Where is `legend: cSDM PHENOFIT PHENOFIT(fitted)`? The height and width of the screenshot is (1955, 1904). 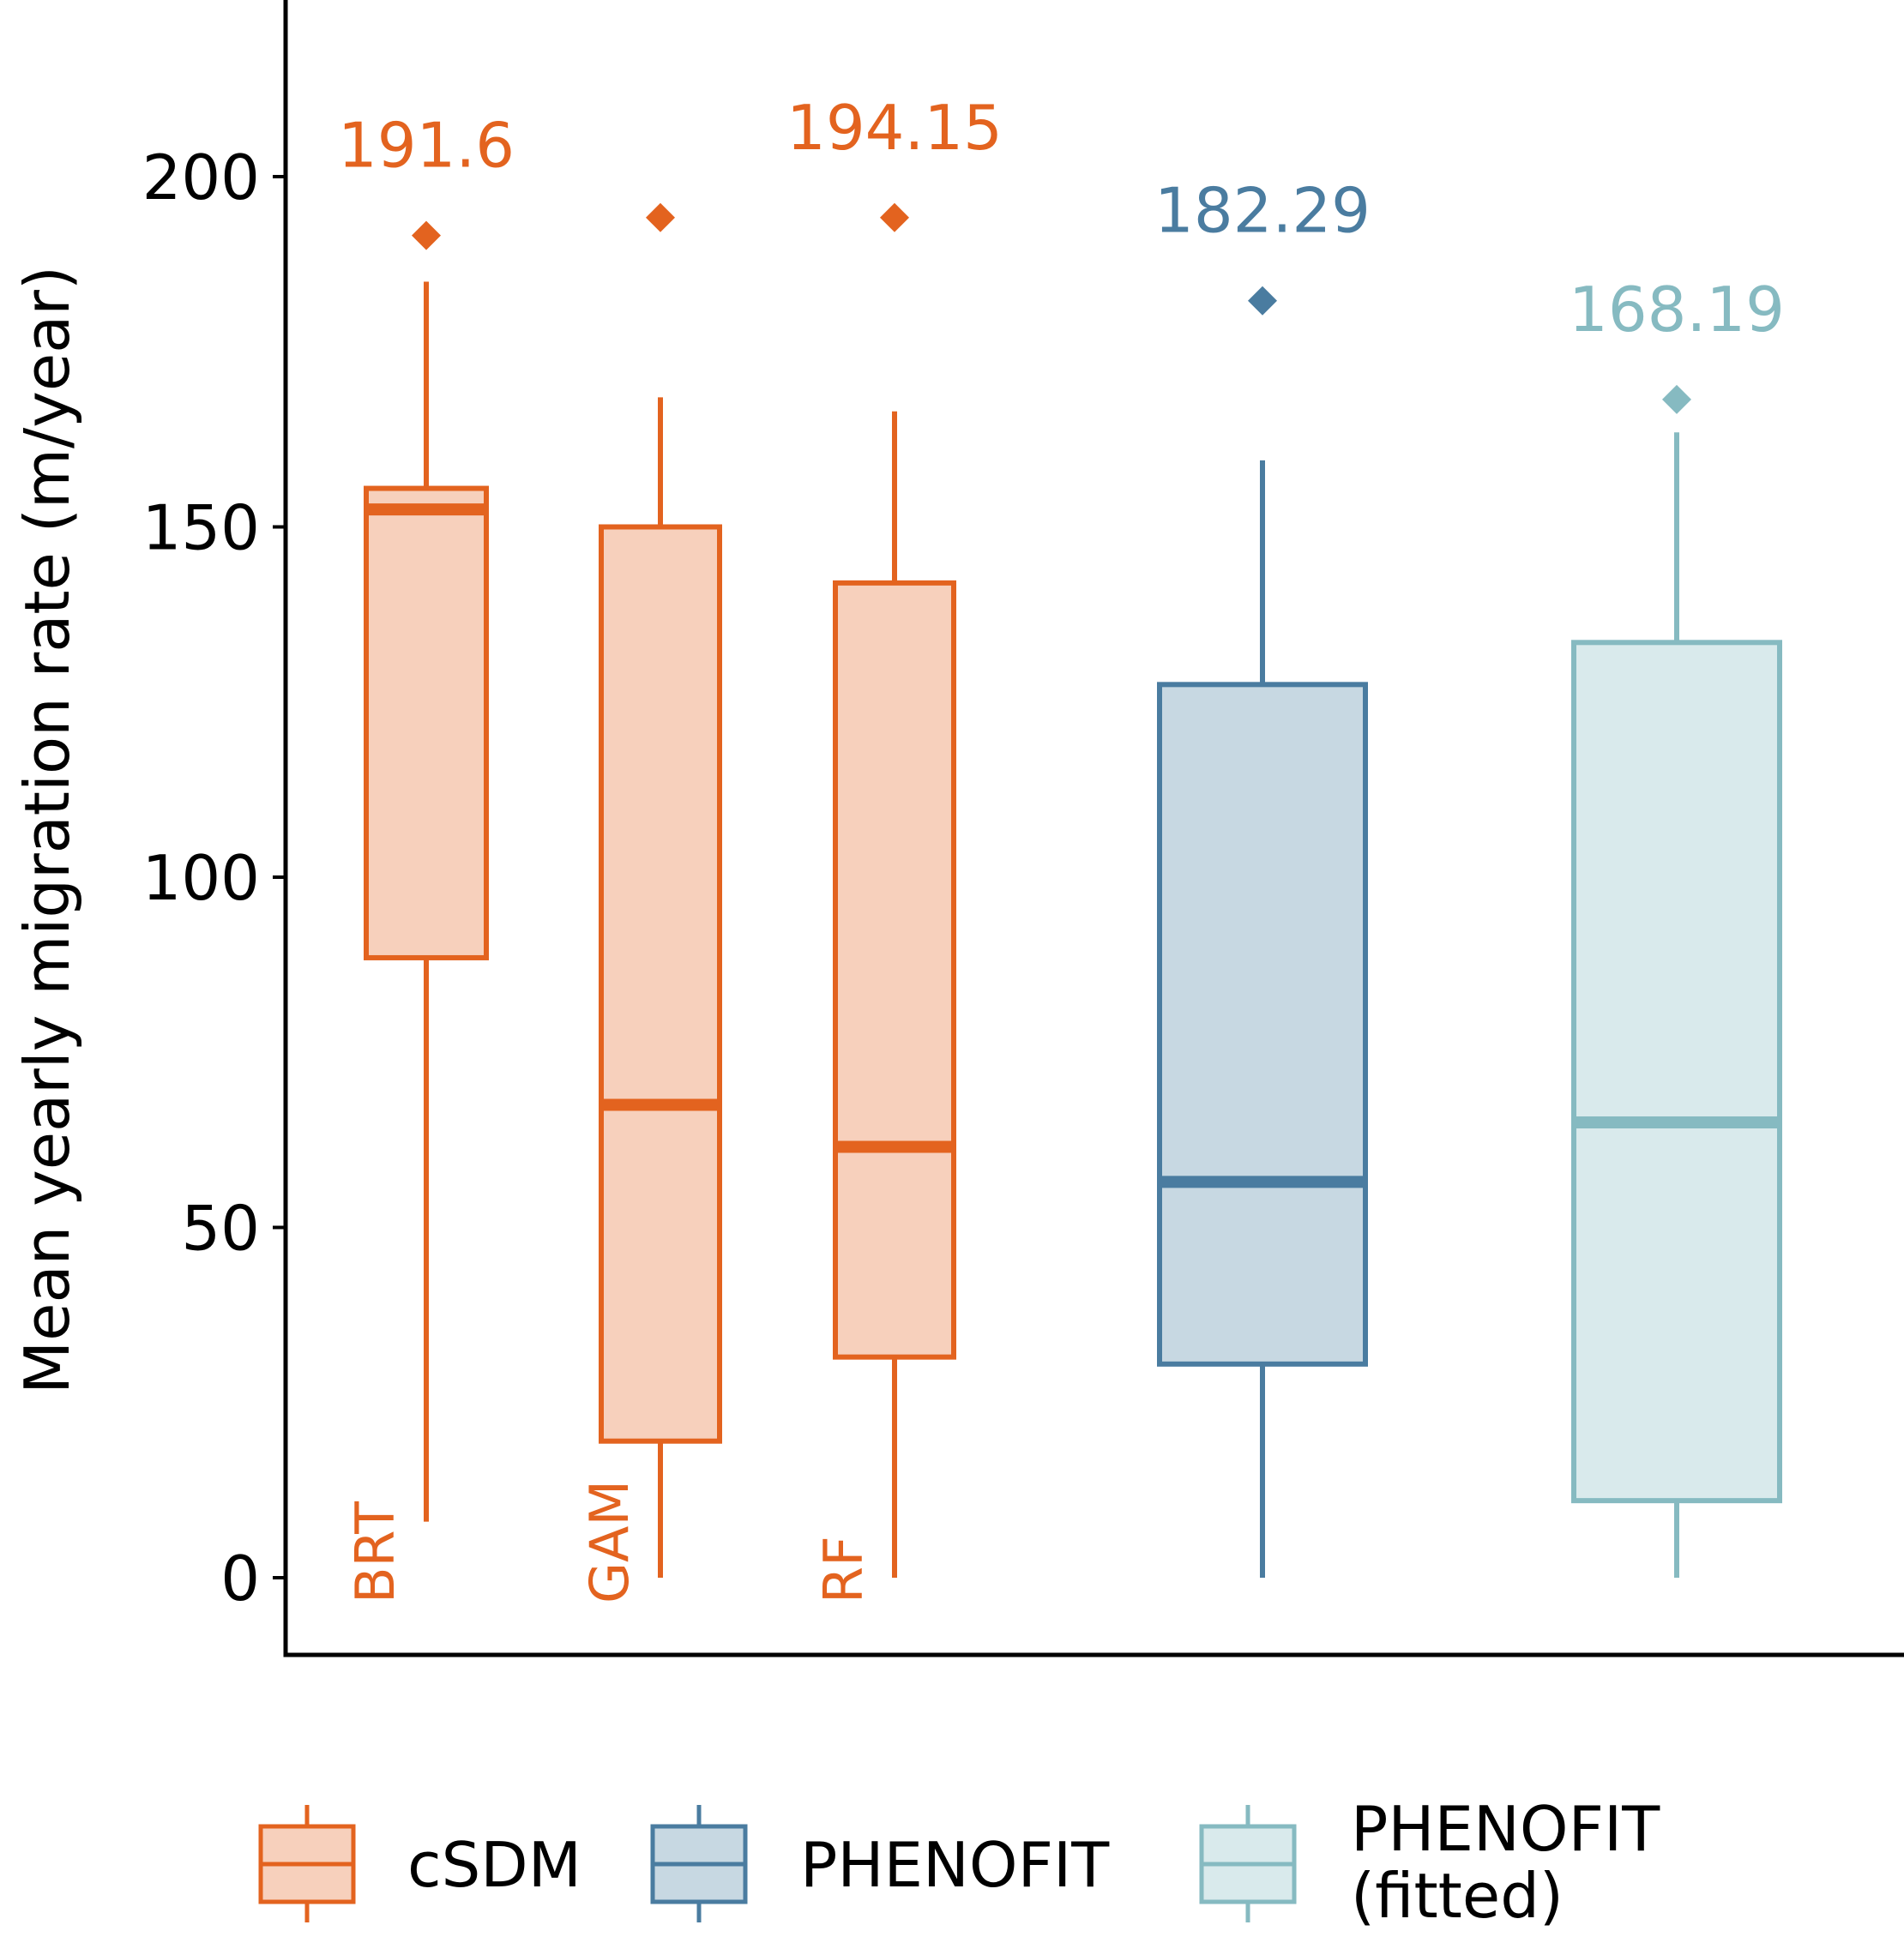
legend: cSDM PHENOFIT PHENOFIT(fitted) is located at coordinates (959, 1862).